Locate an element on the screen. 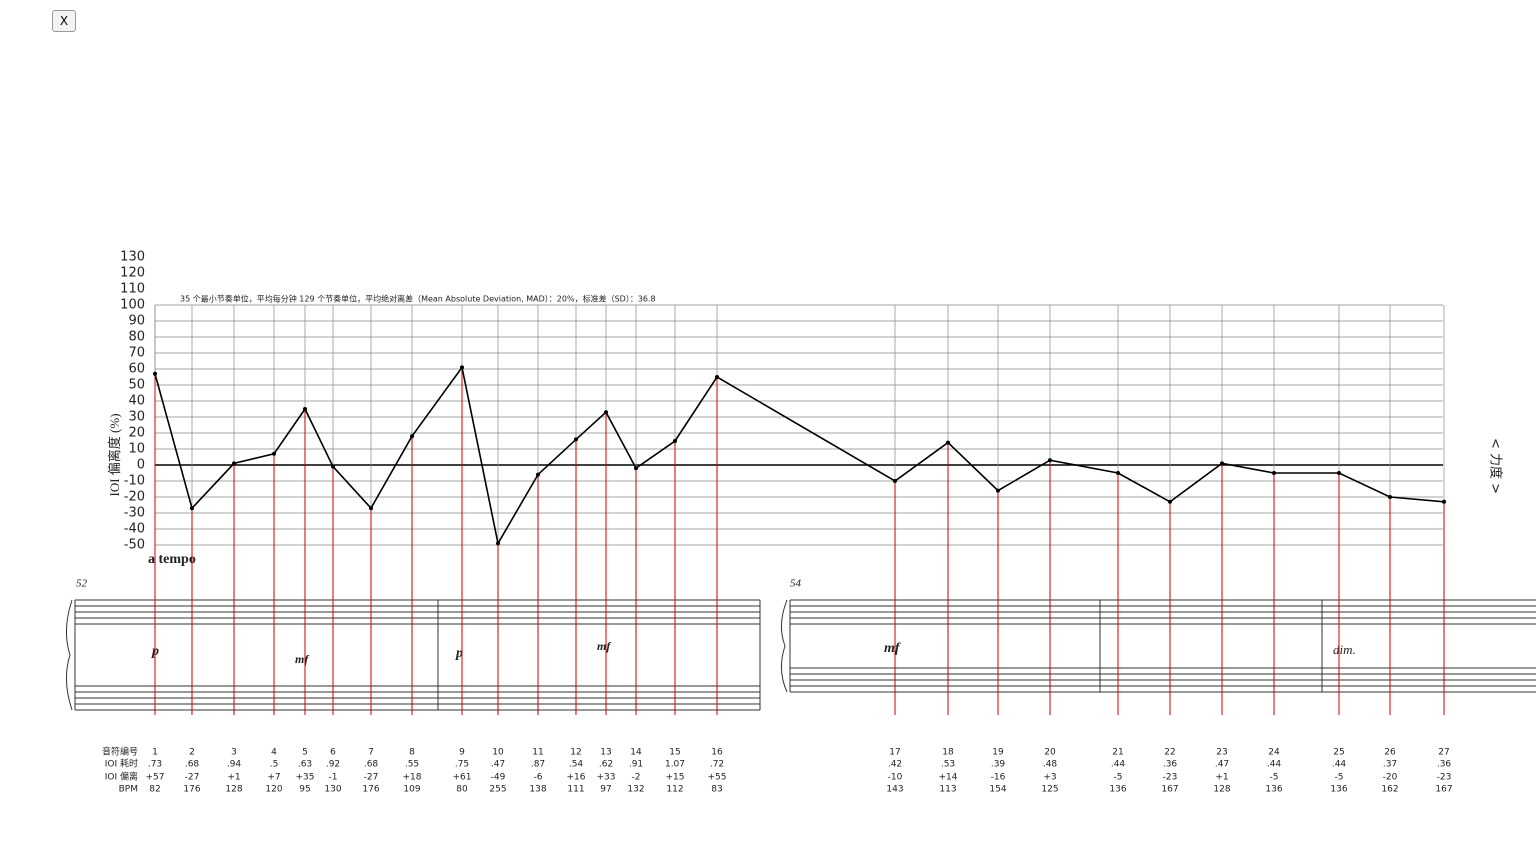 Image resolution: width=1536 pixels, height=864 pixels. table-cell: 17 is located at coordinates (894, 753).